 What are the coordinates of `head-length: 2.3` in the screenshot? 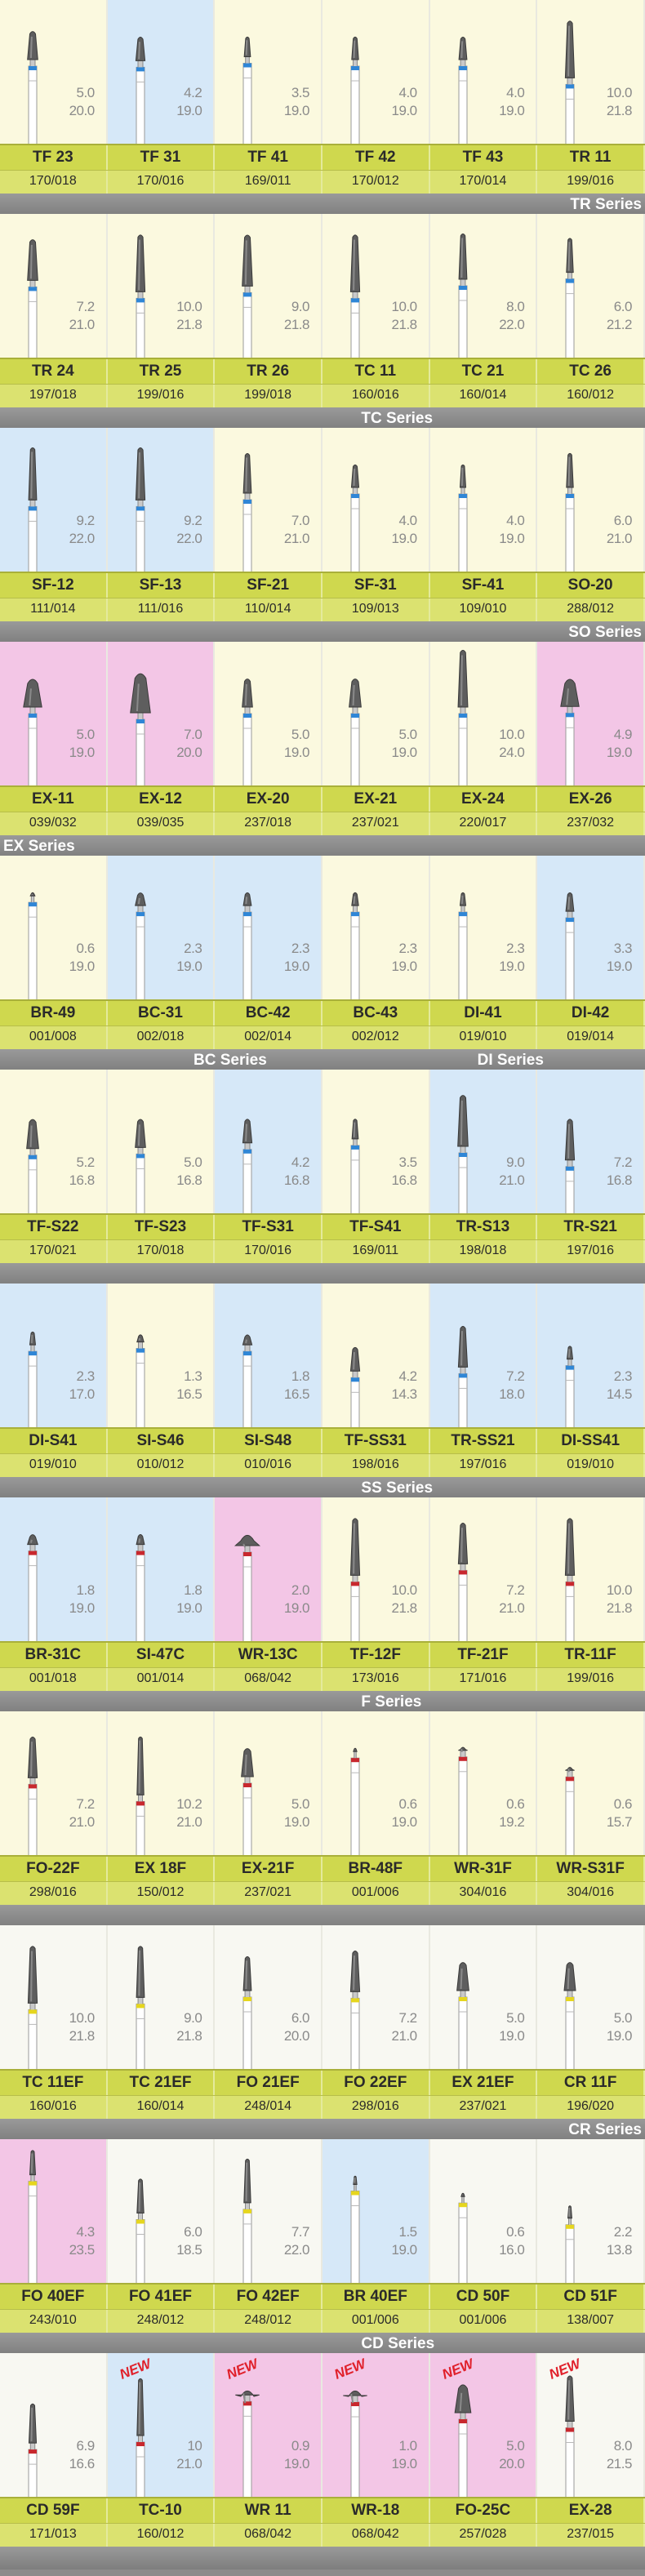 It's located at (515, 948).